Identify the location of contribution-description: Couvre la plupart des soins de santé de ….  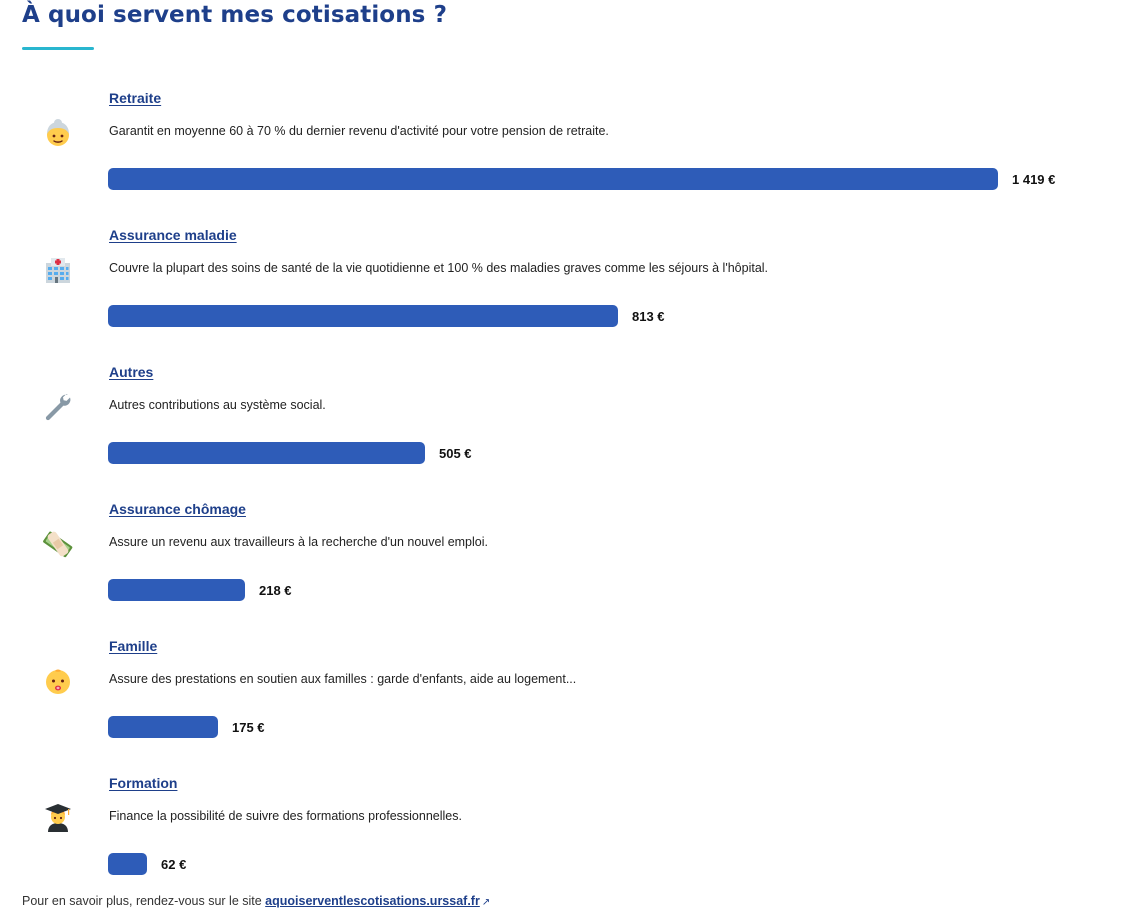
(439, 268).